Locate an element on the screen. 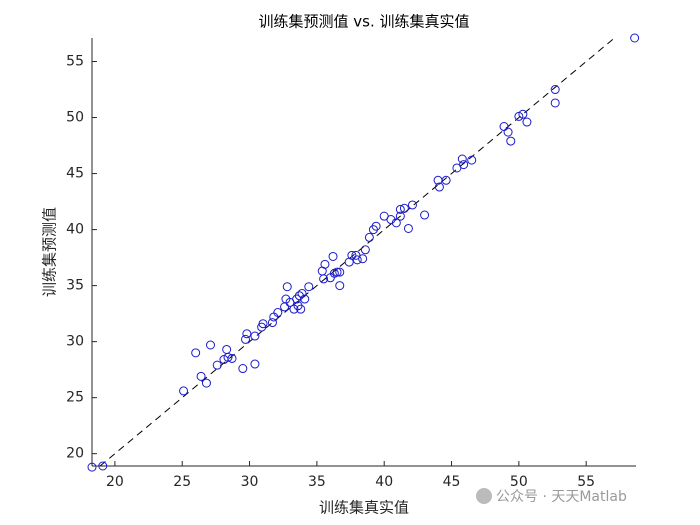 The height and width of the screenshot is (525, 700). x-tick-label: 35 is located at coordinates (317, 482).